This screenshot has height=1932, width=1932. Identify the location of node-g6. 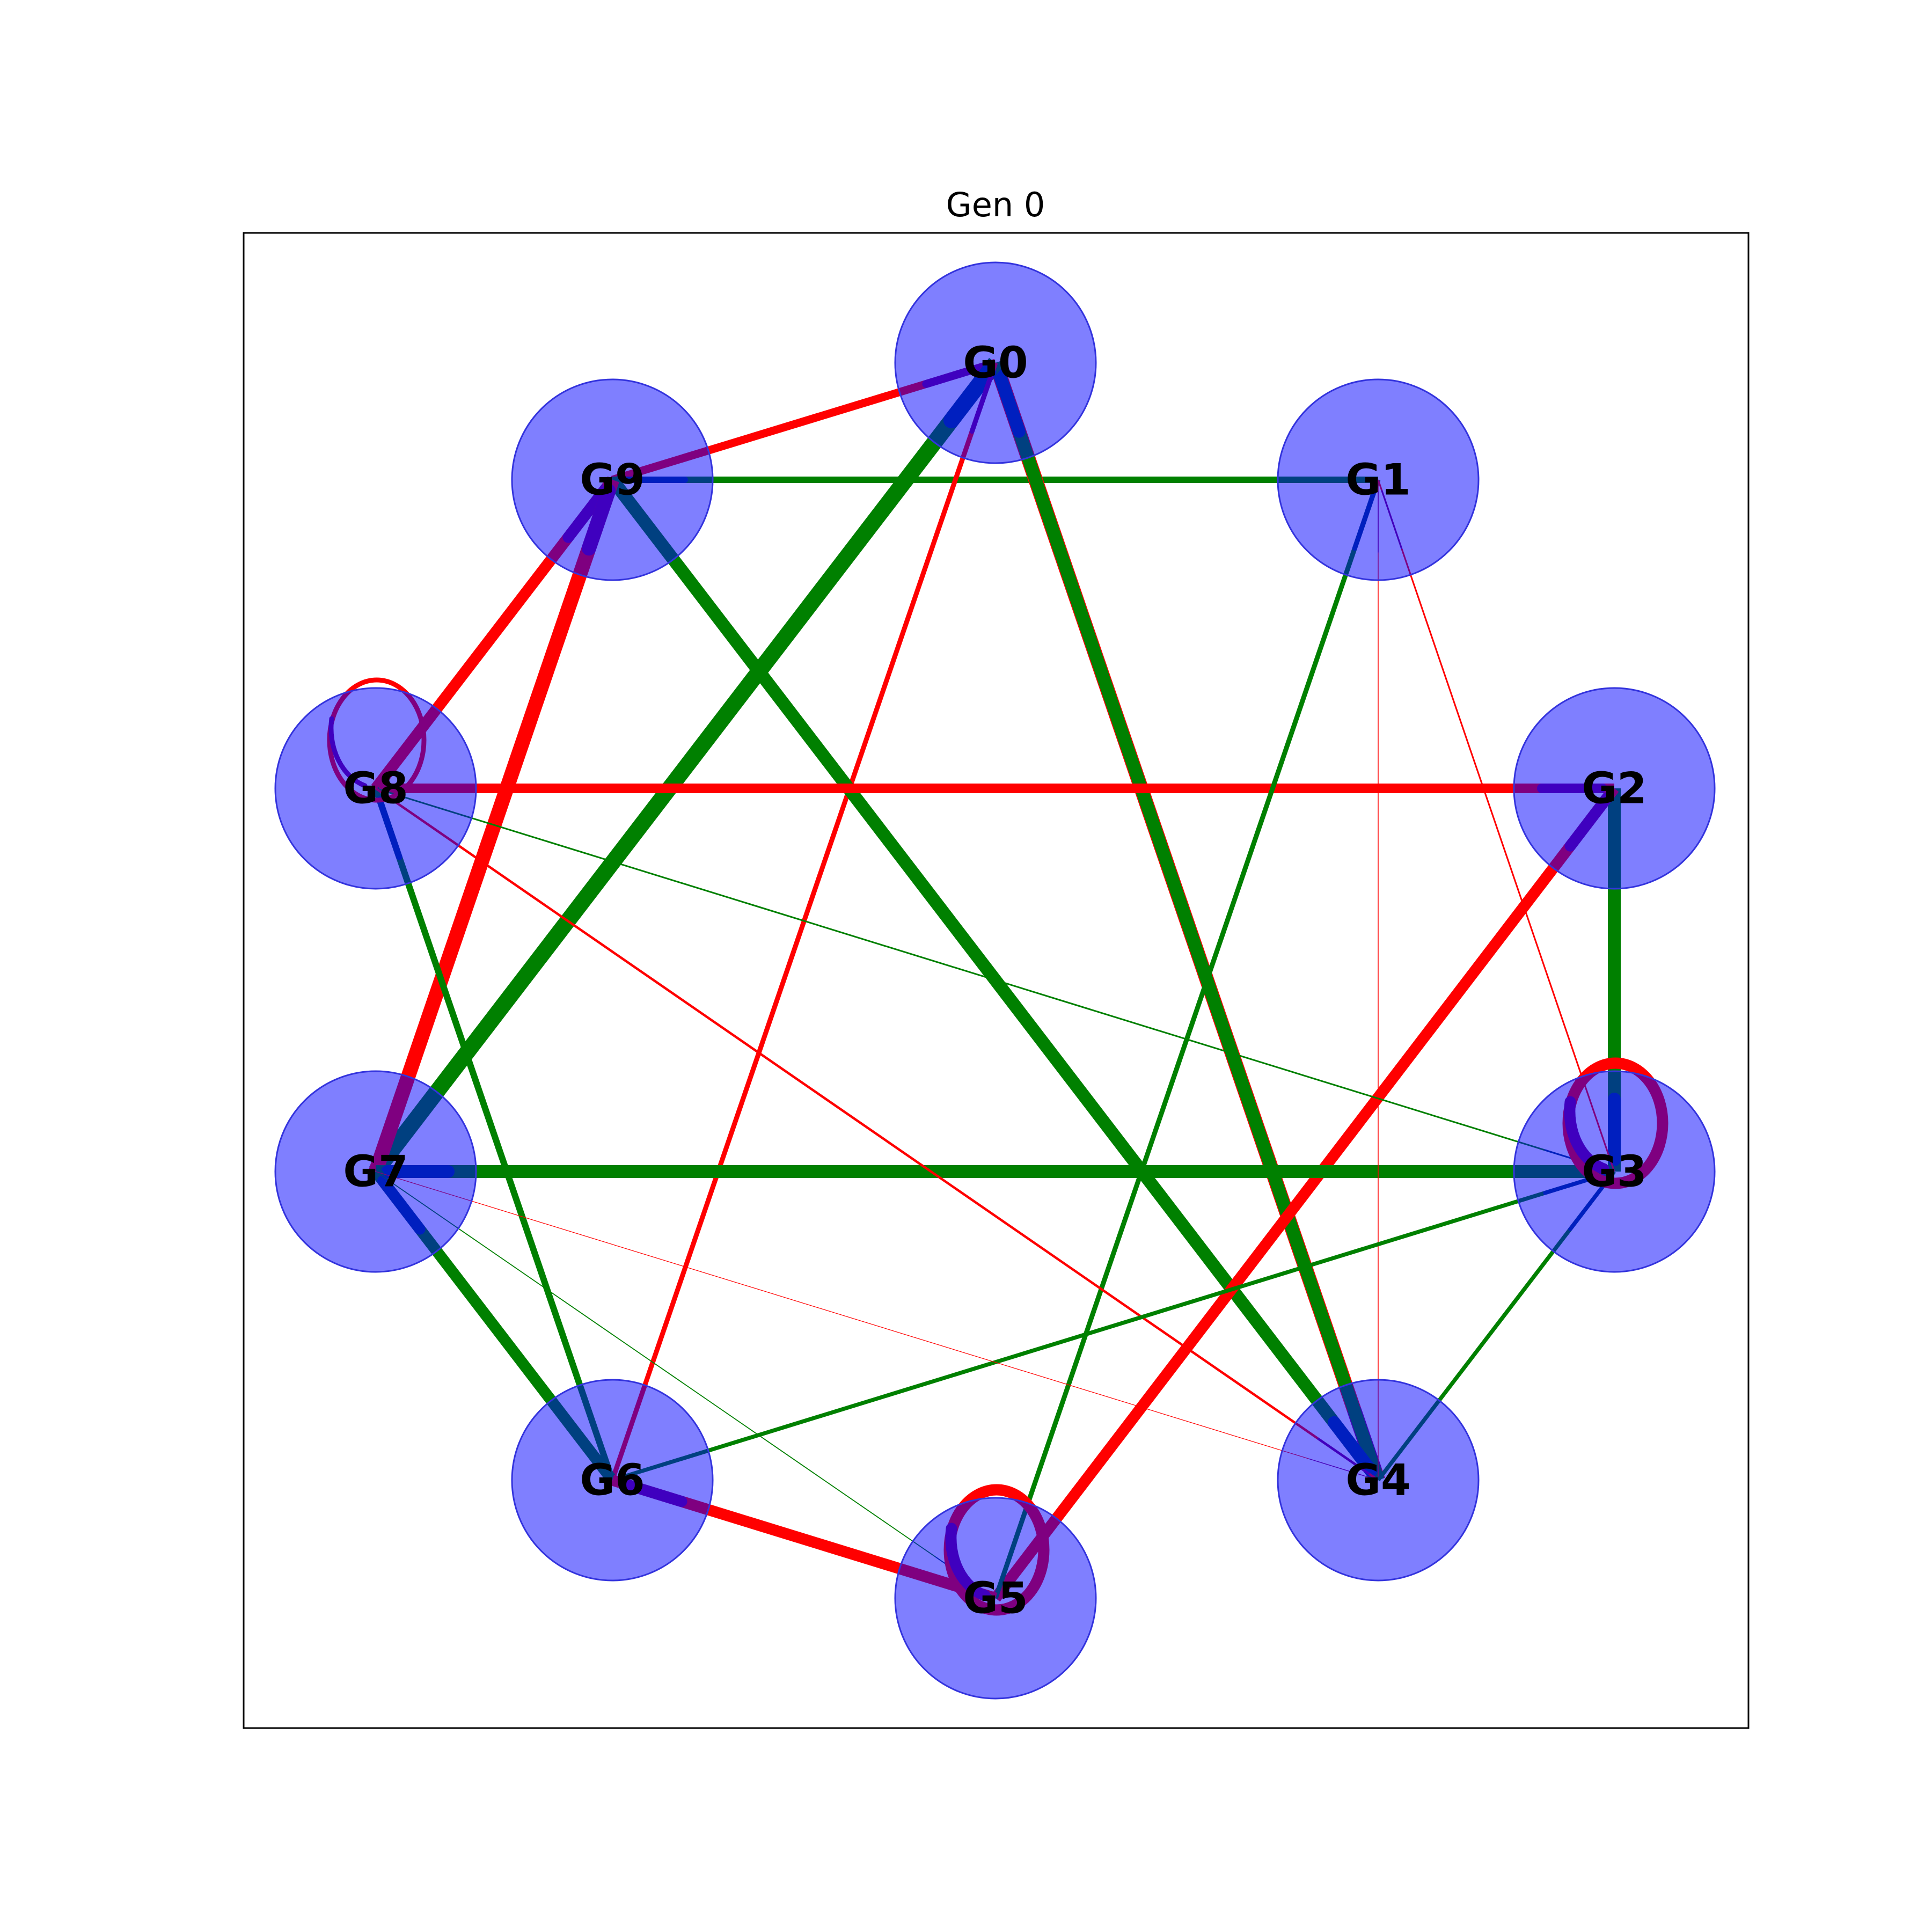
(612, 1480).